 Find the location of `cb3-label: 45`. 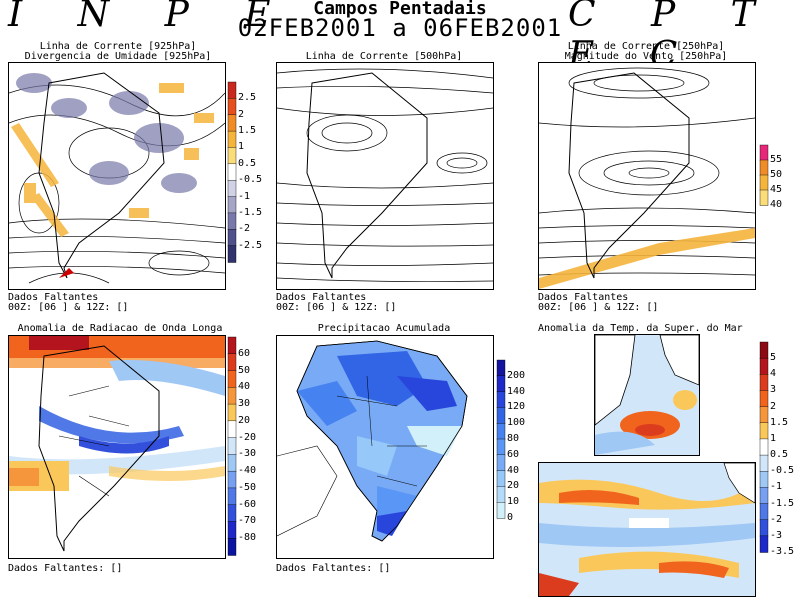

cb3-label: 45 is located at coordinates (776, 189).